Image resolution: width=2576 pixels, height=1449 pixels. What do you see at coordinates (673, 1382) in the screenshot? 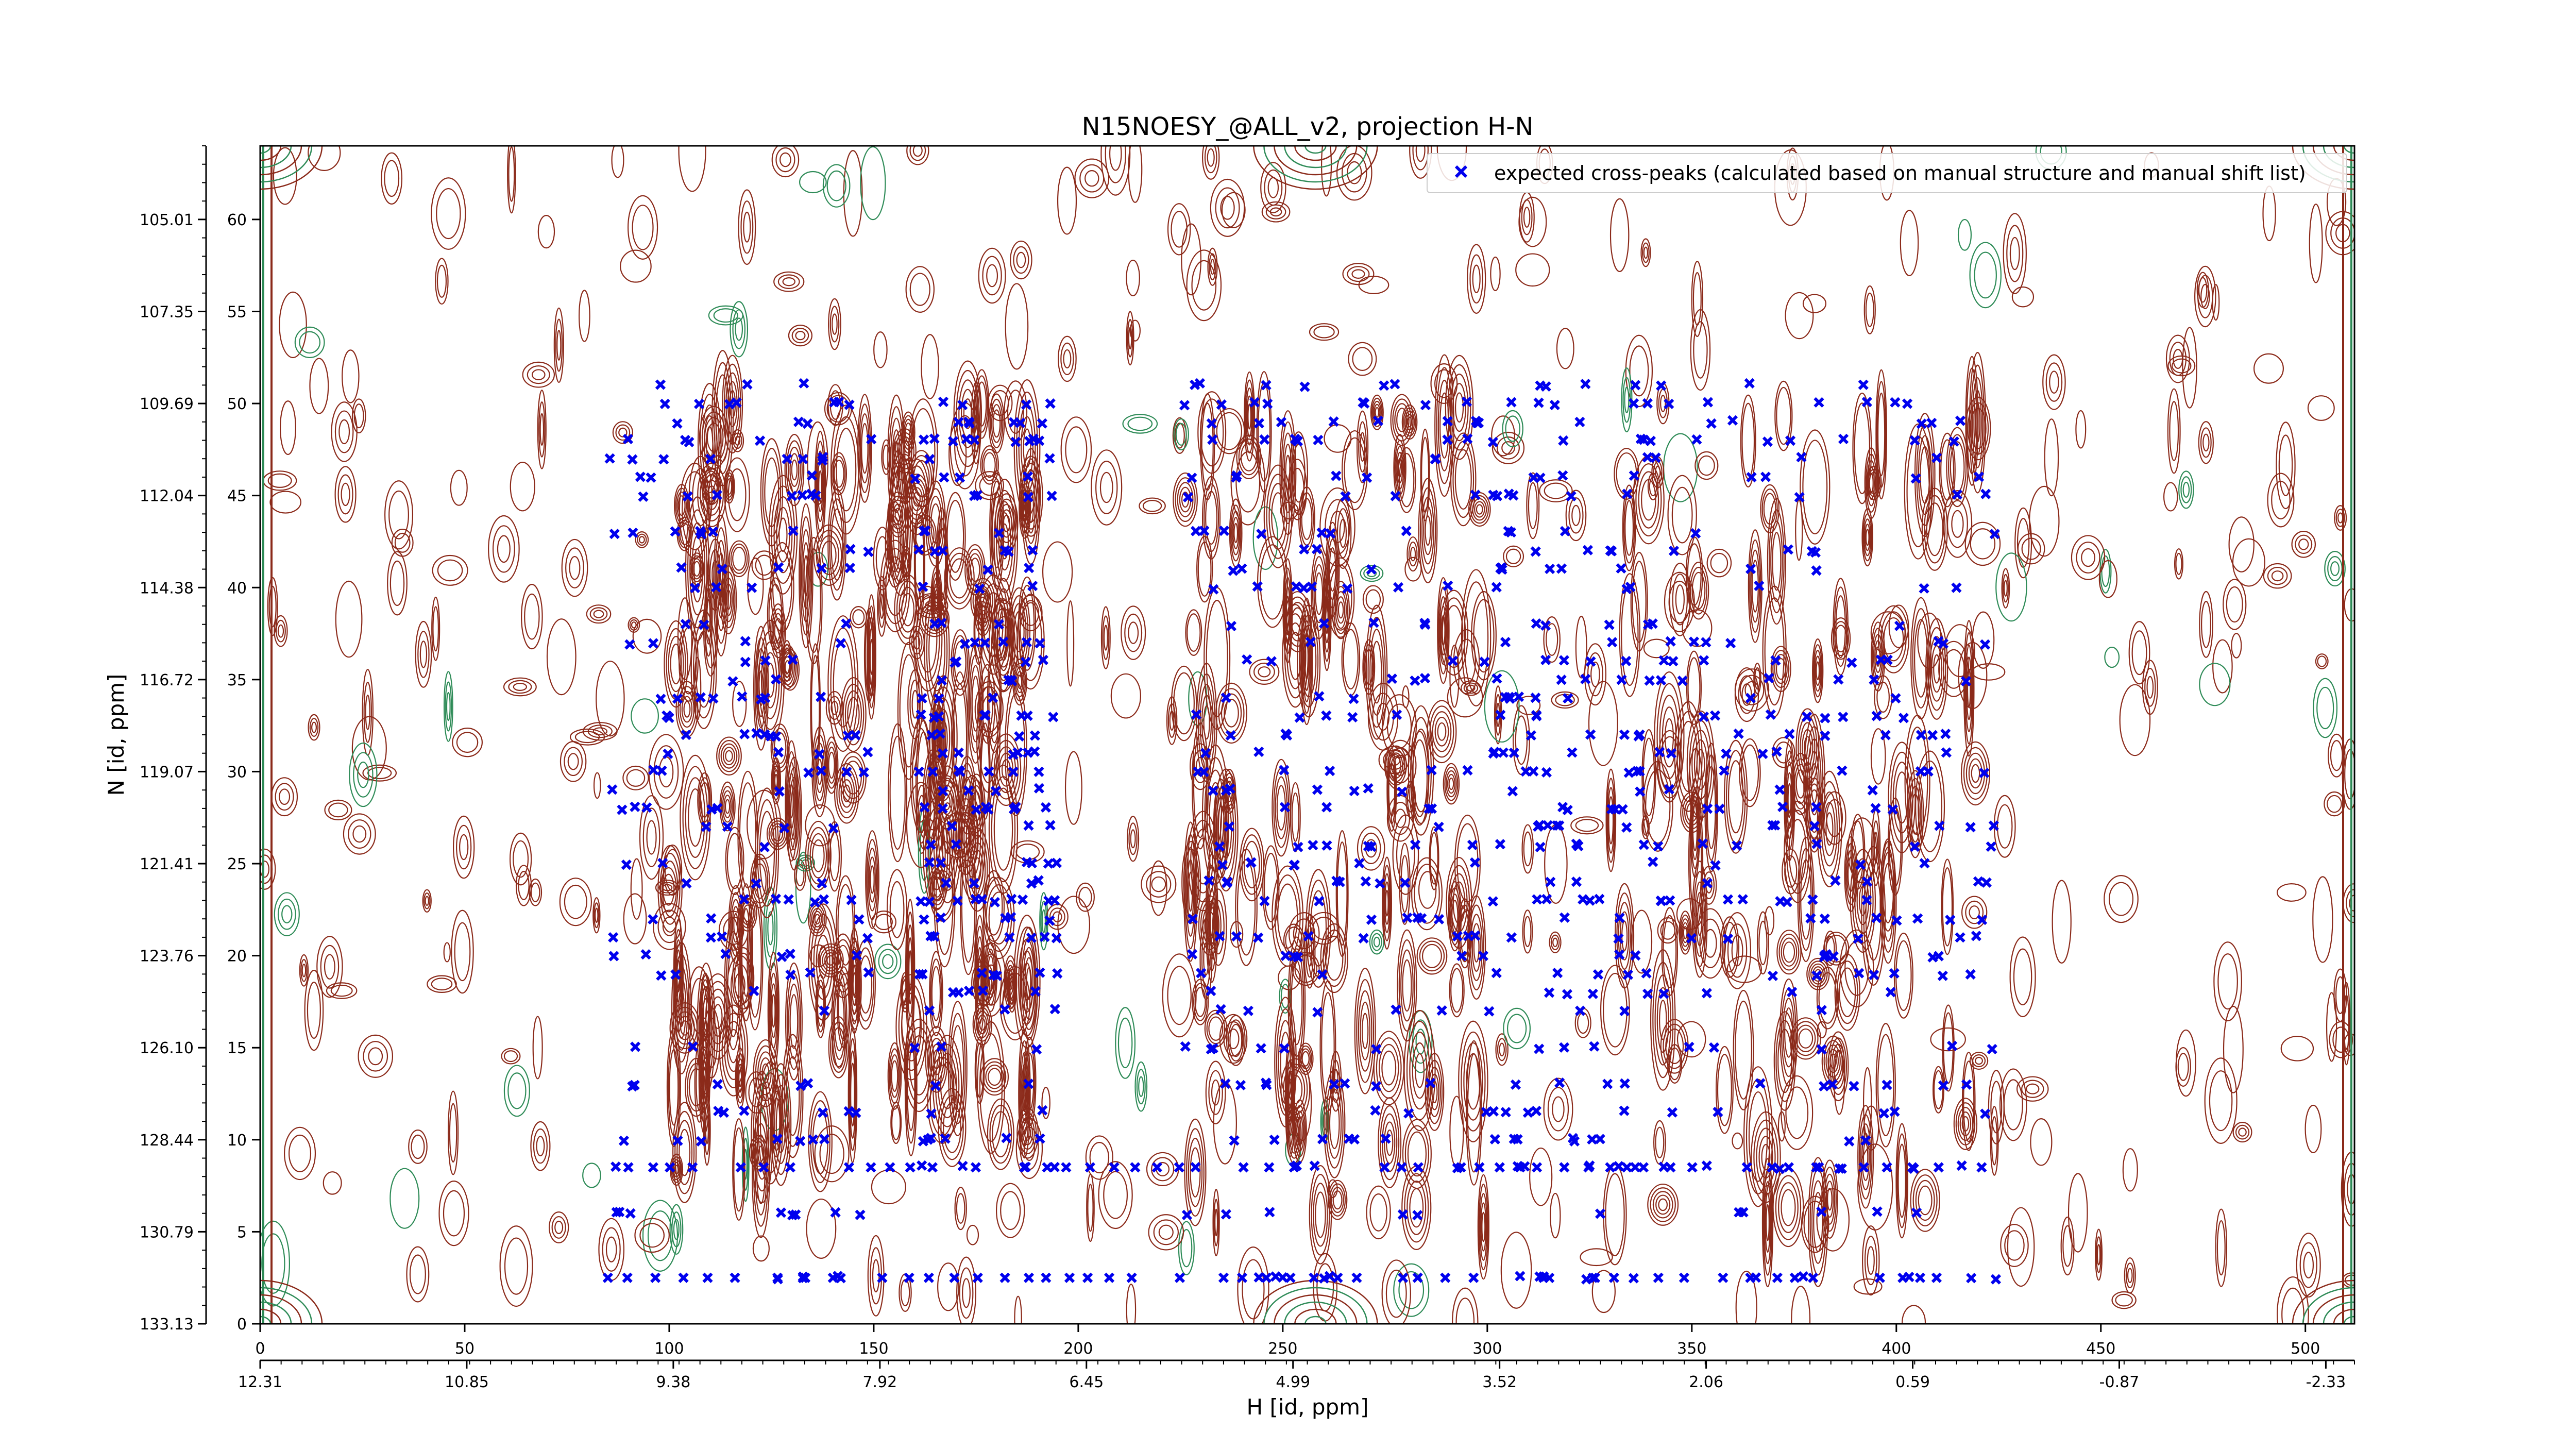
I see `x-ppm-tick-label: 9.38` at bounding box center [673, 1382].